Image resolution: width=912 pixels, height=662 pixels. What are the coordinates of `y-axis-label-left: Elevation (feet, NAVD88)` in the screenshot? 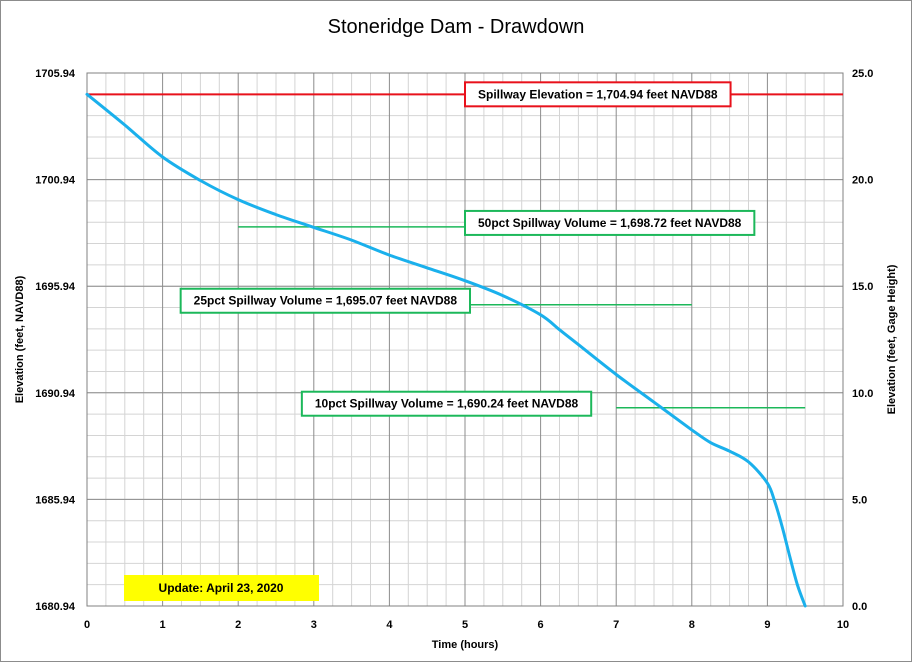 It's located at (20, 339).